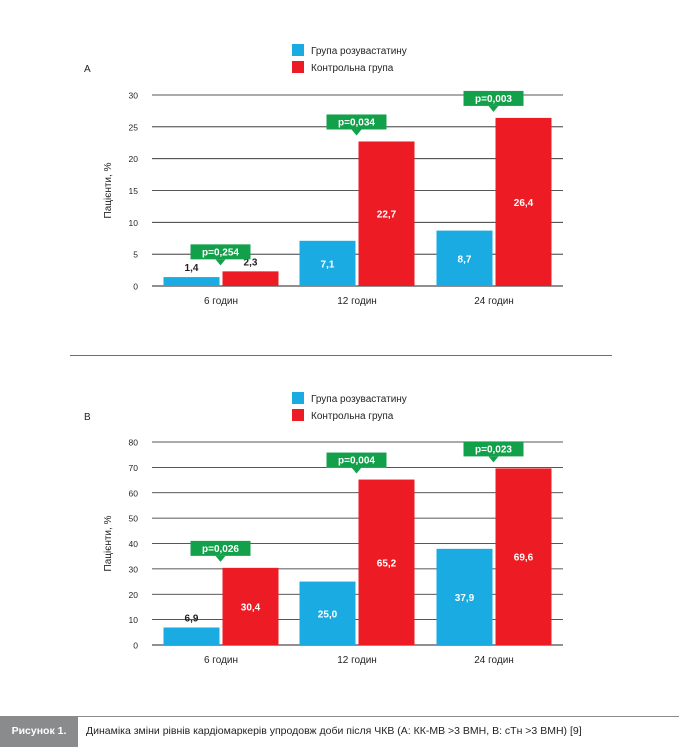  I want to click on pvalue-label: p=0,026, so click(220, 549).